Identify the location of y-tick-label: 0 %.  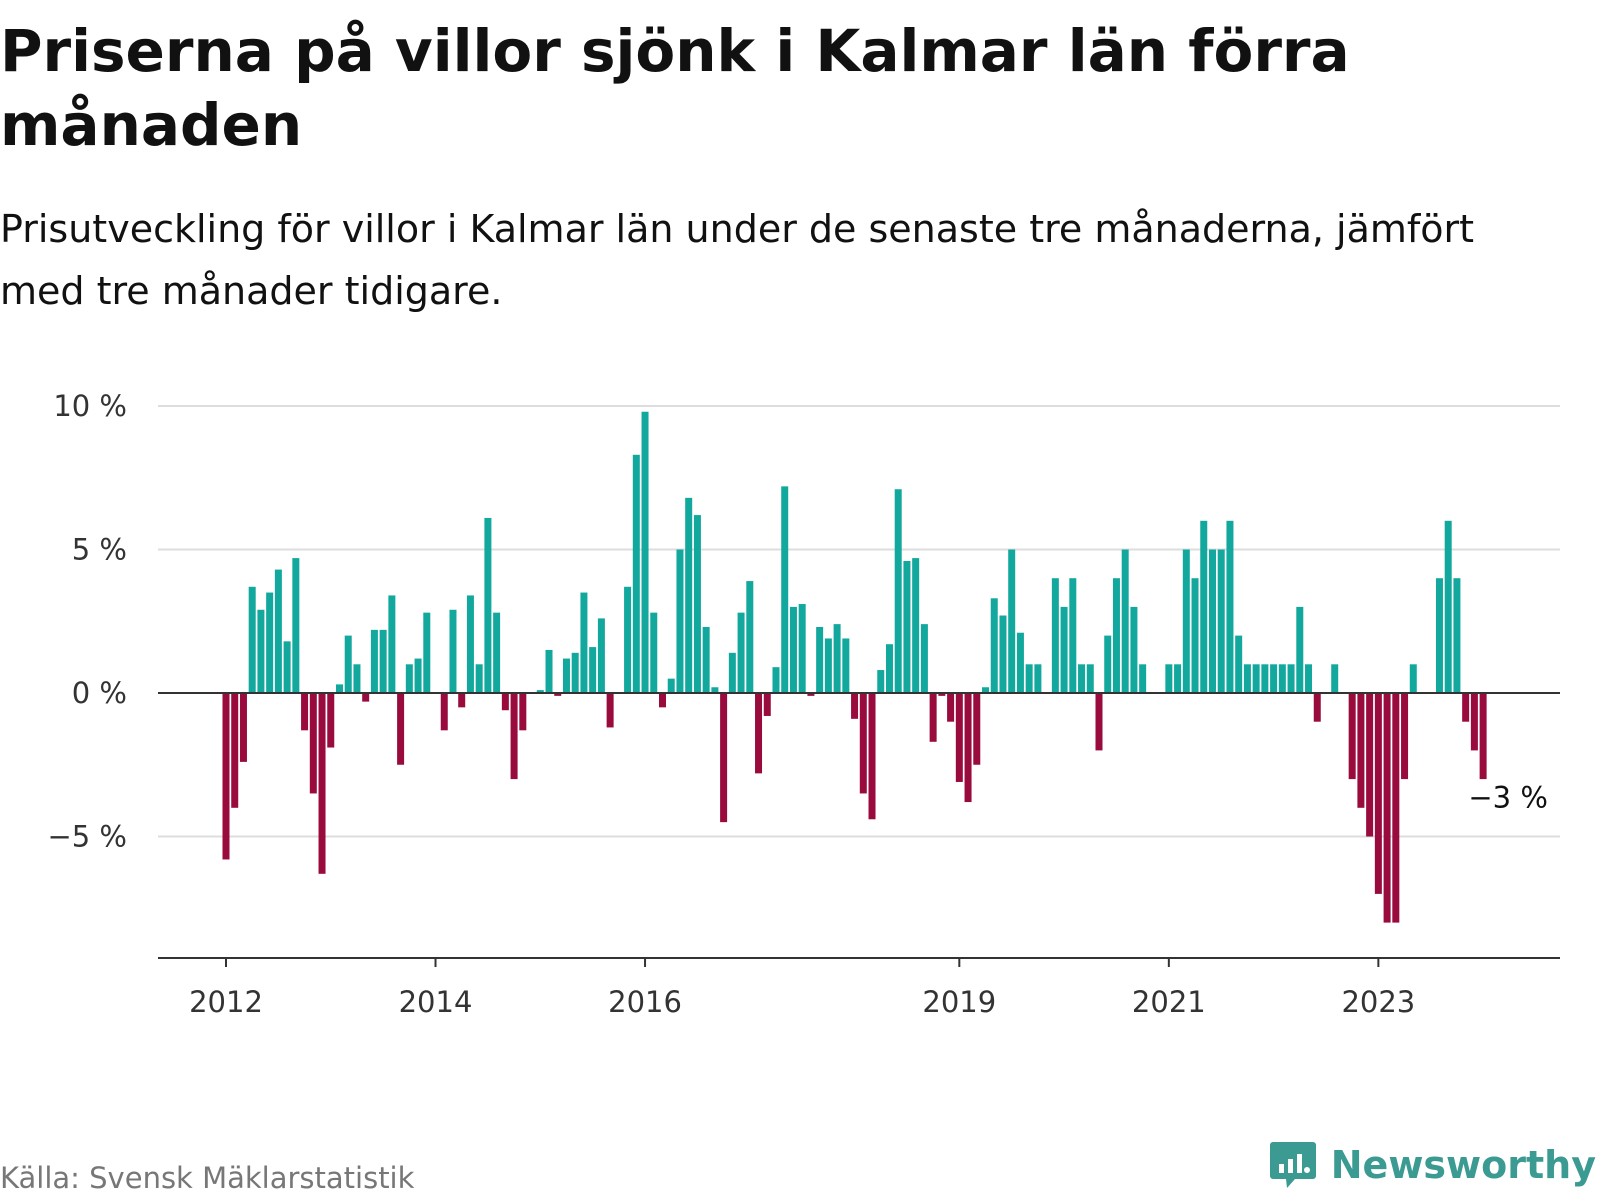
(99, 693).